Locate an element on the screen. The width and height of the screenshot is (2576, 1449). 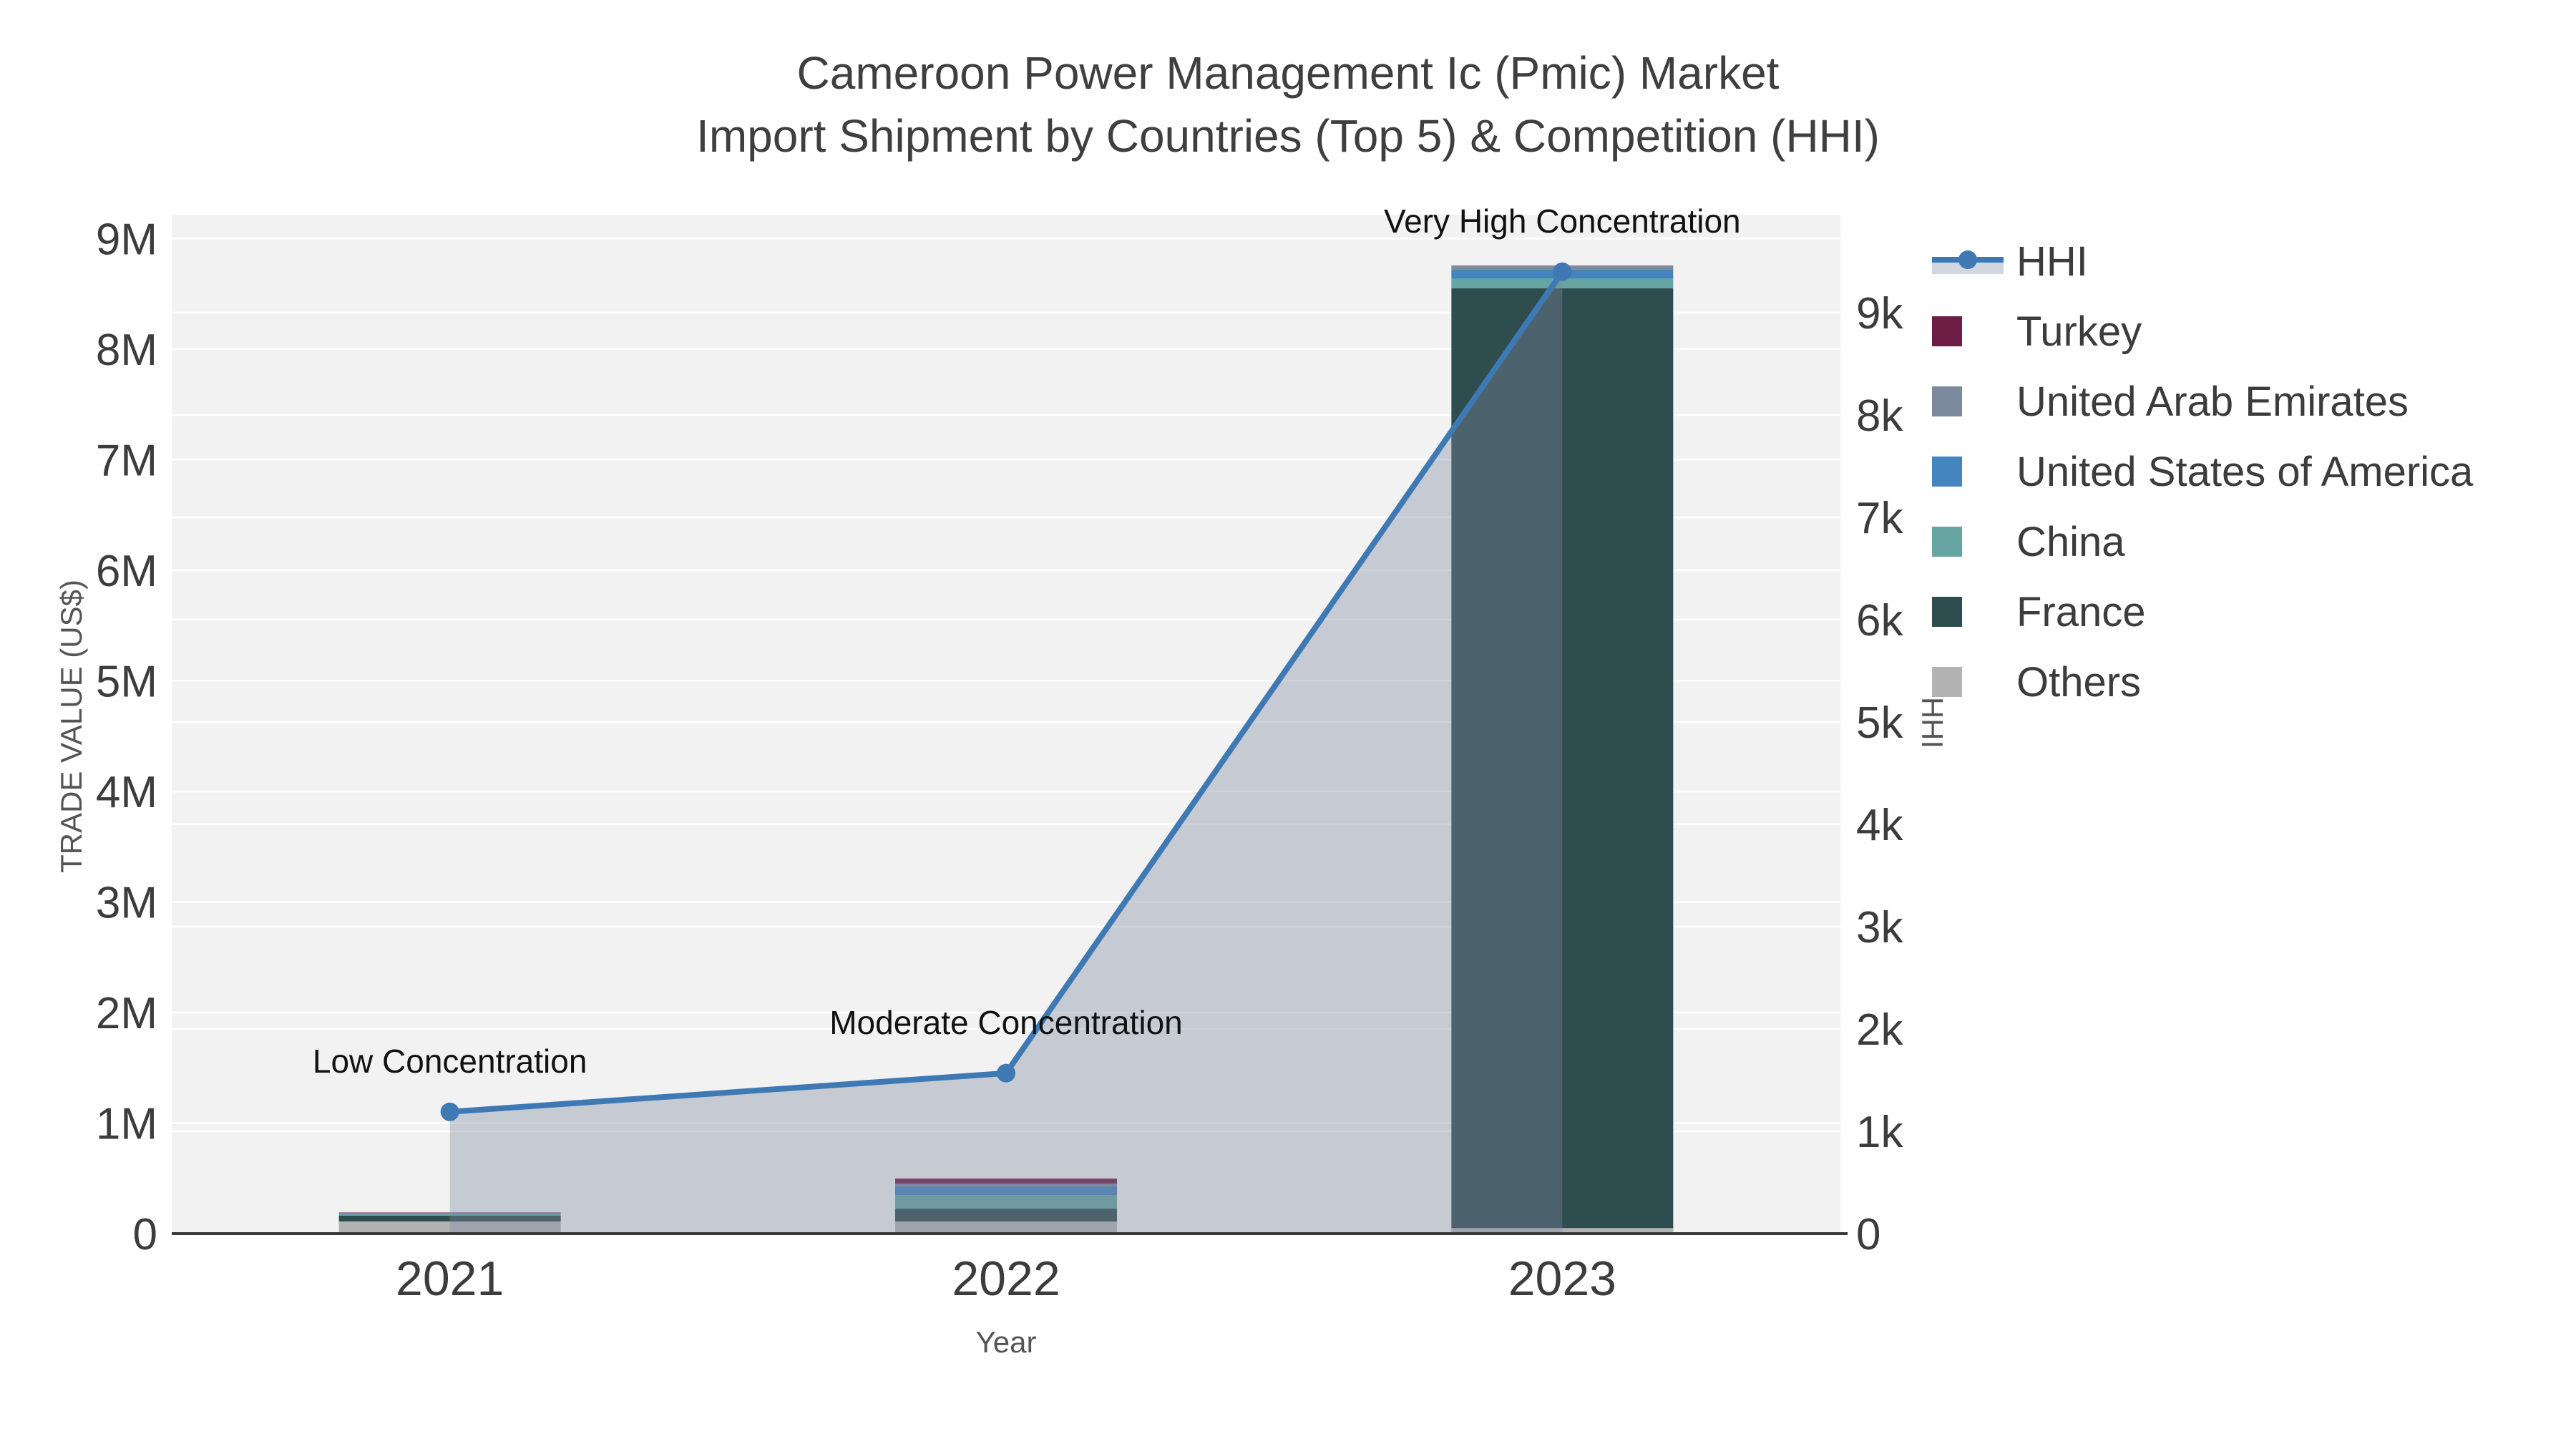
legend-swatch-turkey-icon is located at coordinates (1947, 331).